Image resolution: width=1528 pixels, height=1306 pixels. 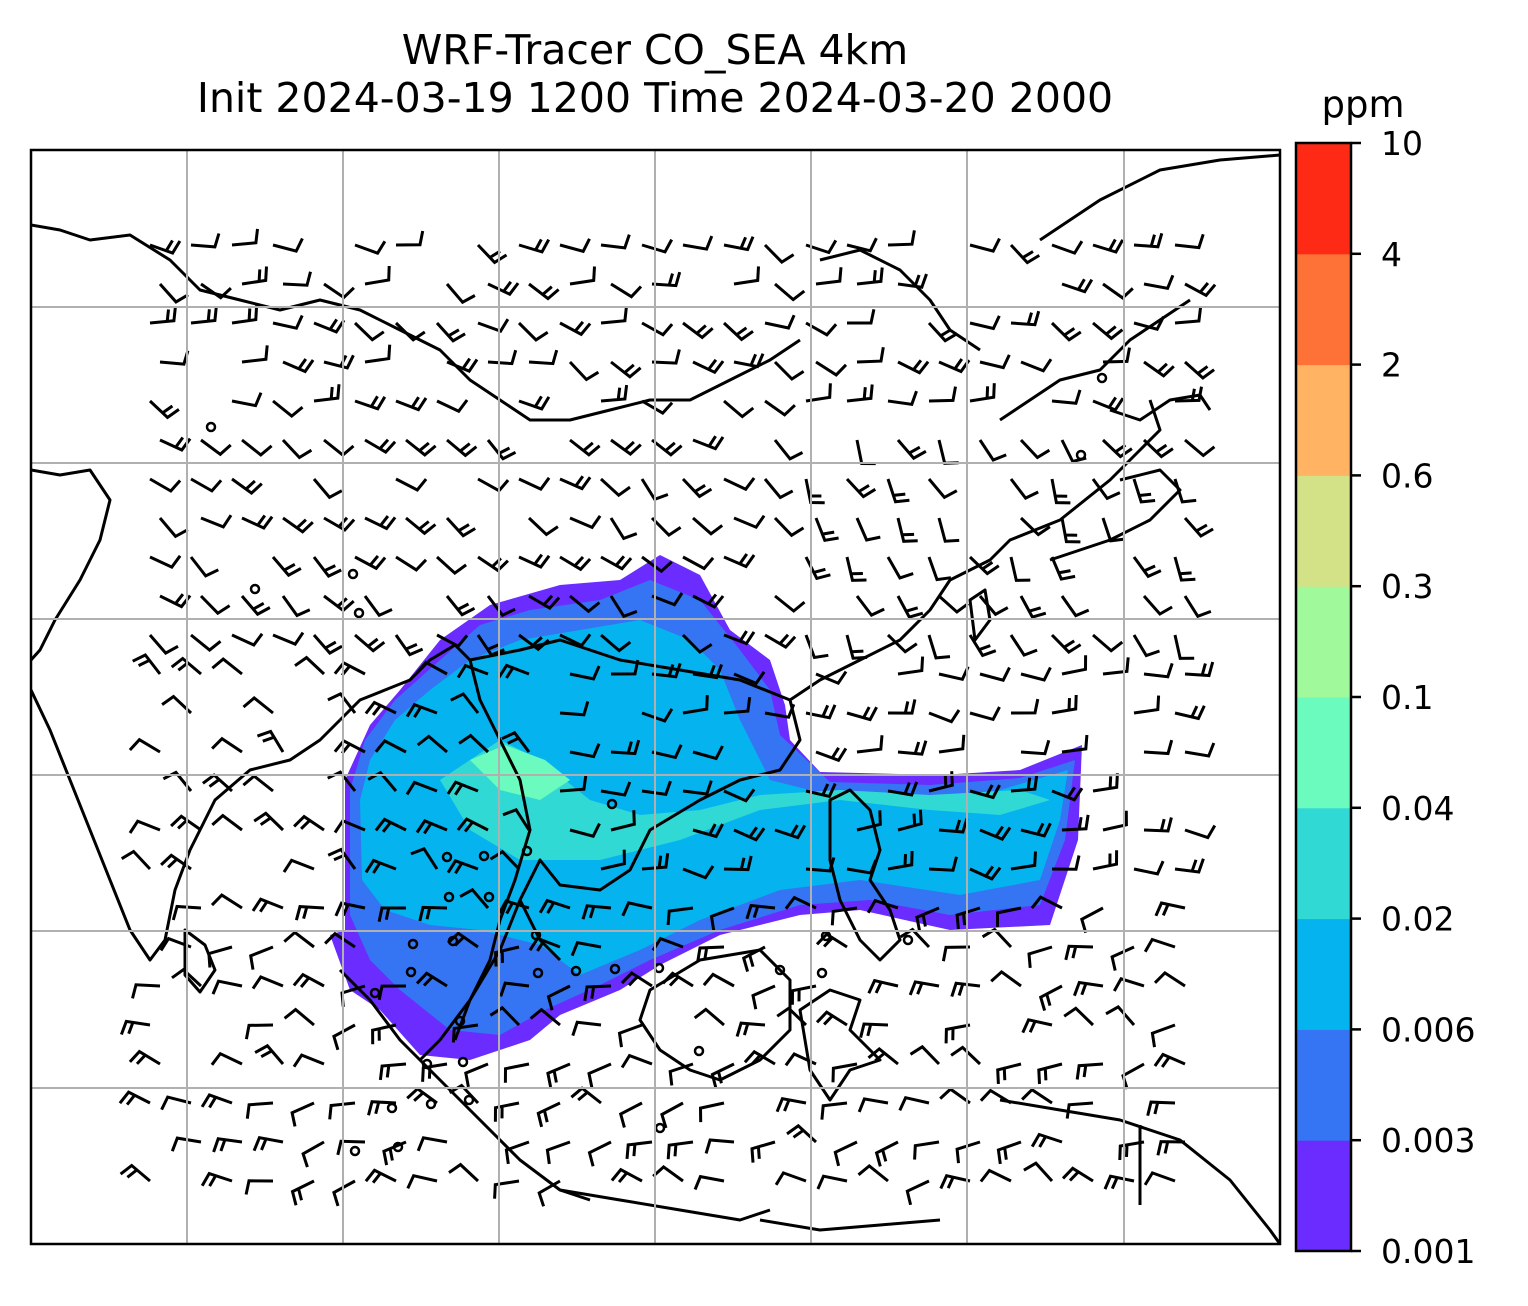 I want to click on colorbar-unit-label: ppm, so click(x=1362, y=104).